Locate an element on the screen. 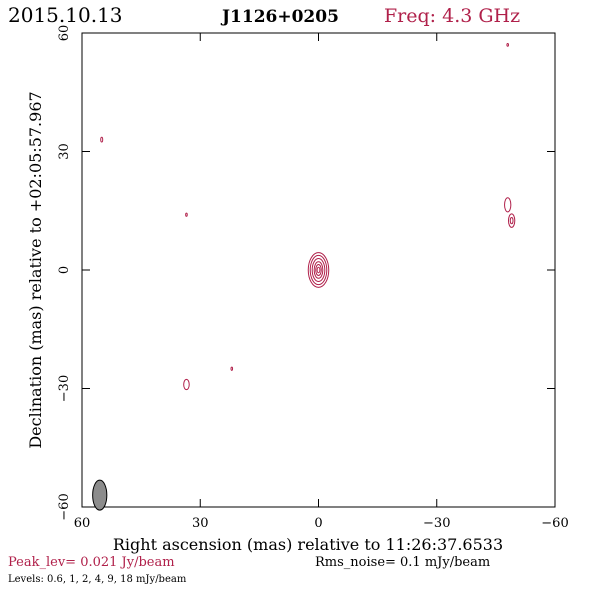 The image size is (590, 595). x-tick-label: 30 is located at coordinates (200, 523).